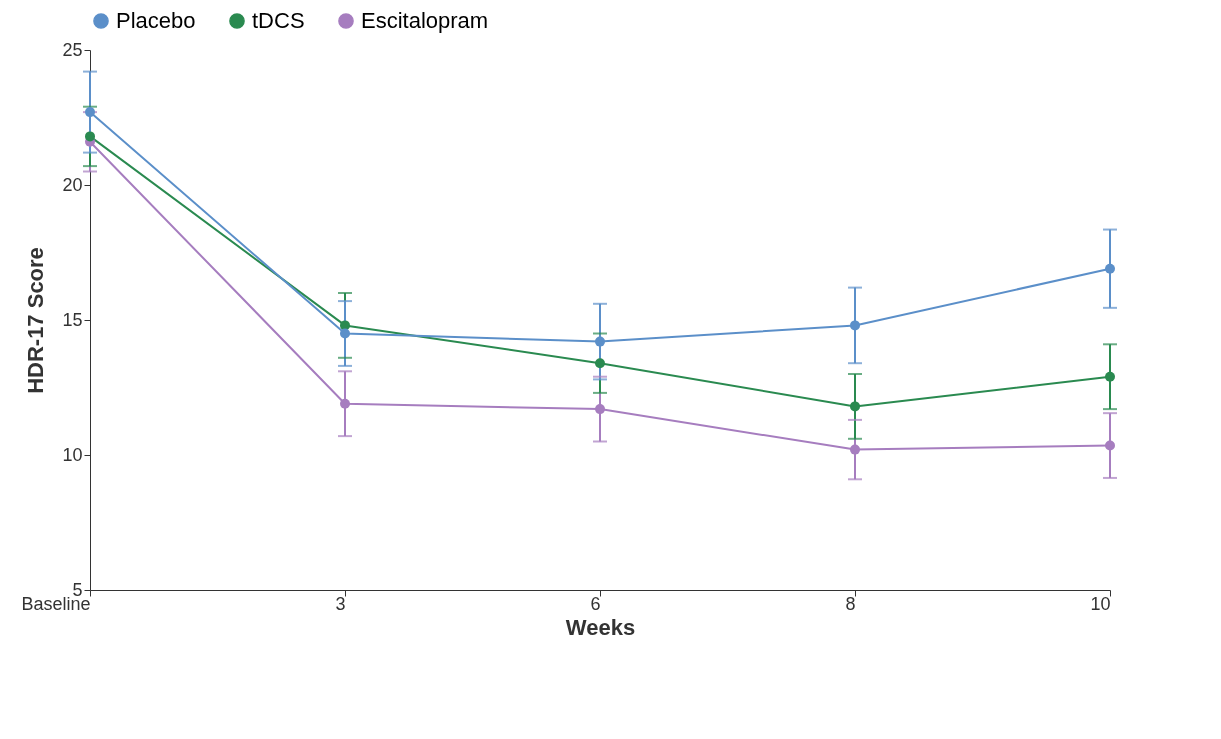 Image resolution: width=1221 pixels, height=739 pixels. What do you see at coordinates (1100, 603) in the screenshot?
I see `x-tick-label: 10` at bounding box center [1100, 603].